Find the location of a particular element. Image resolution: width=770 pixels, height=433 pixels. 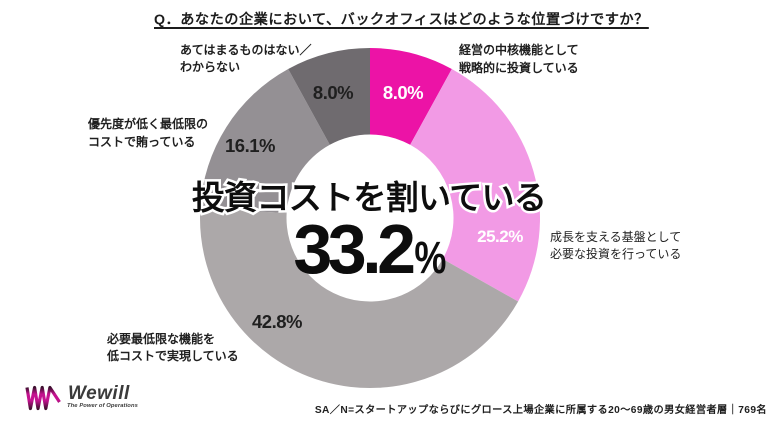

pct-value-strategic-investment: 8.0% is located at coordinates (403, 92).